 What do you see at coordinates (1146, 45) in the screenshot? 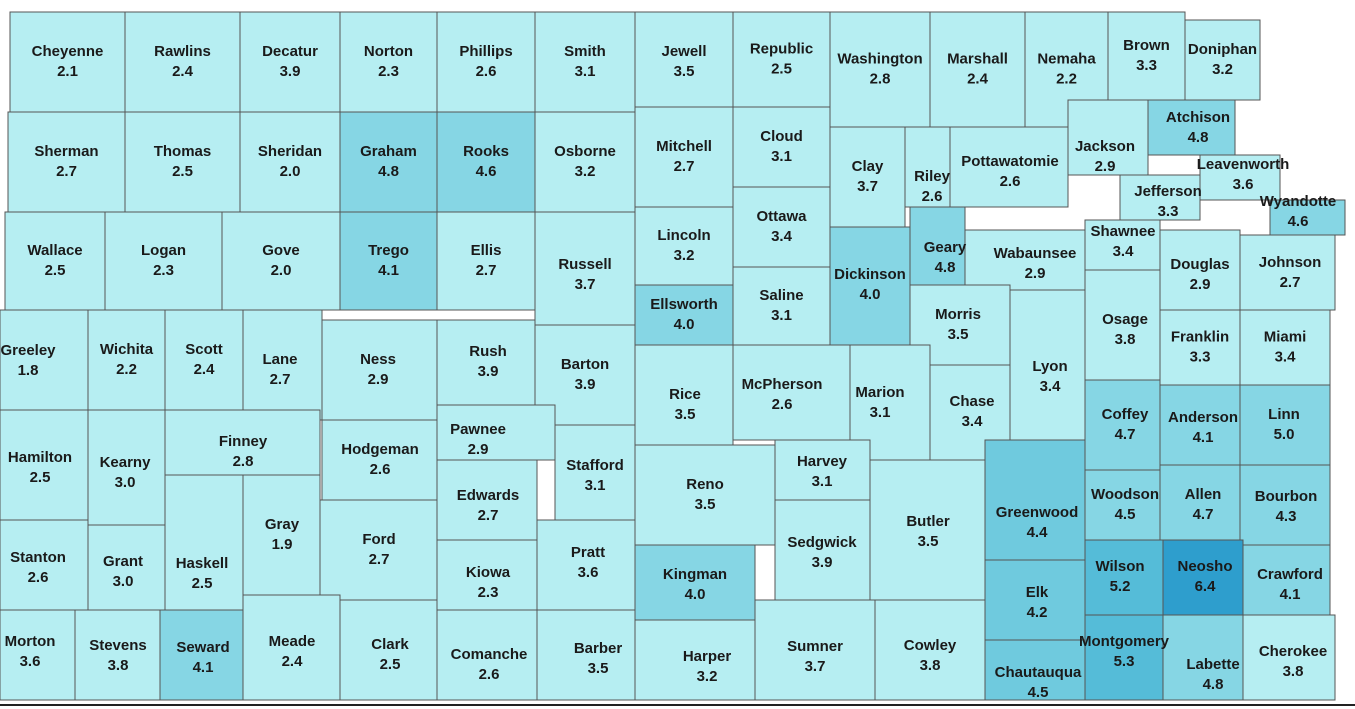
I see `county-name: Brown` at bounding box center [1146, 45].